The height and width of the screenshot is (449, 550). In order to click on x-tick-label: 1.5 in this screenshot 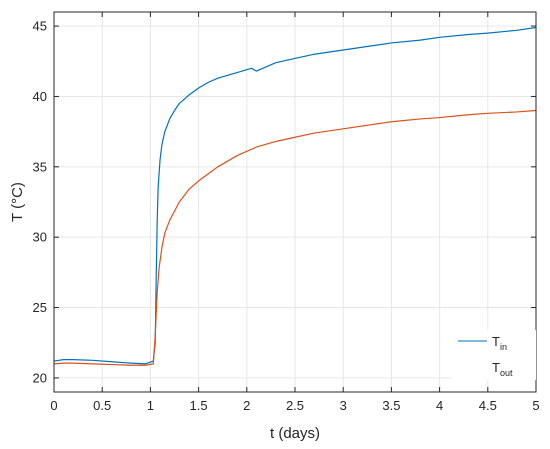, I will do `click(199, 405)`.